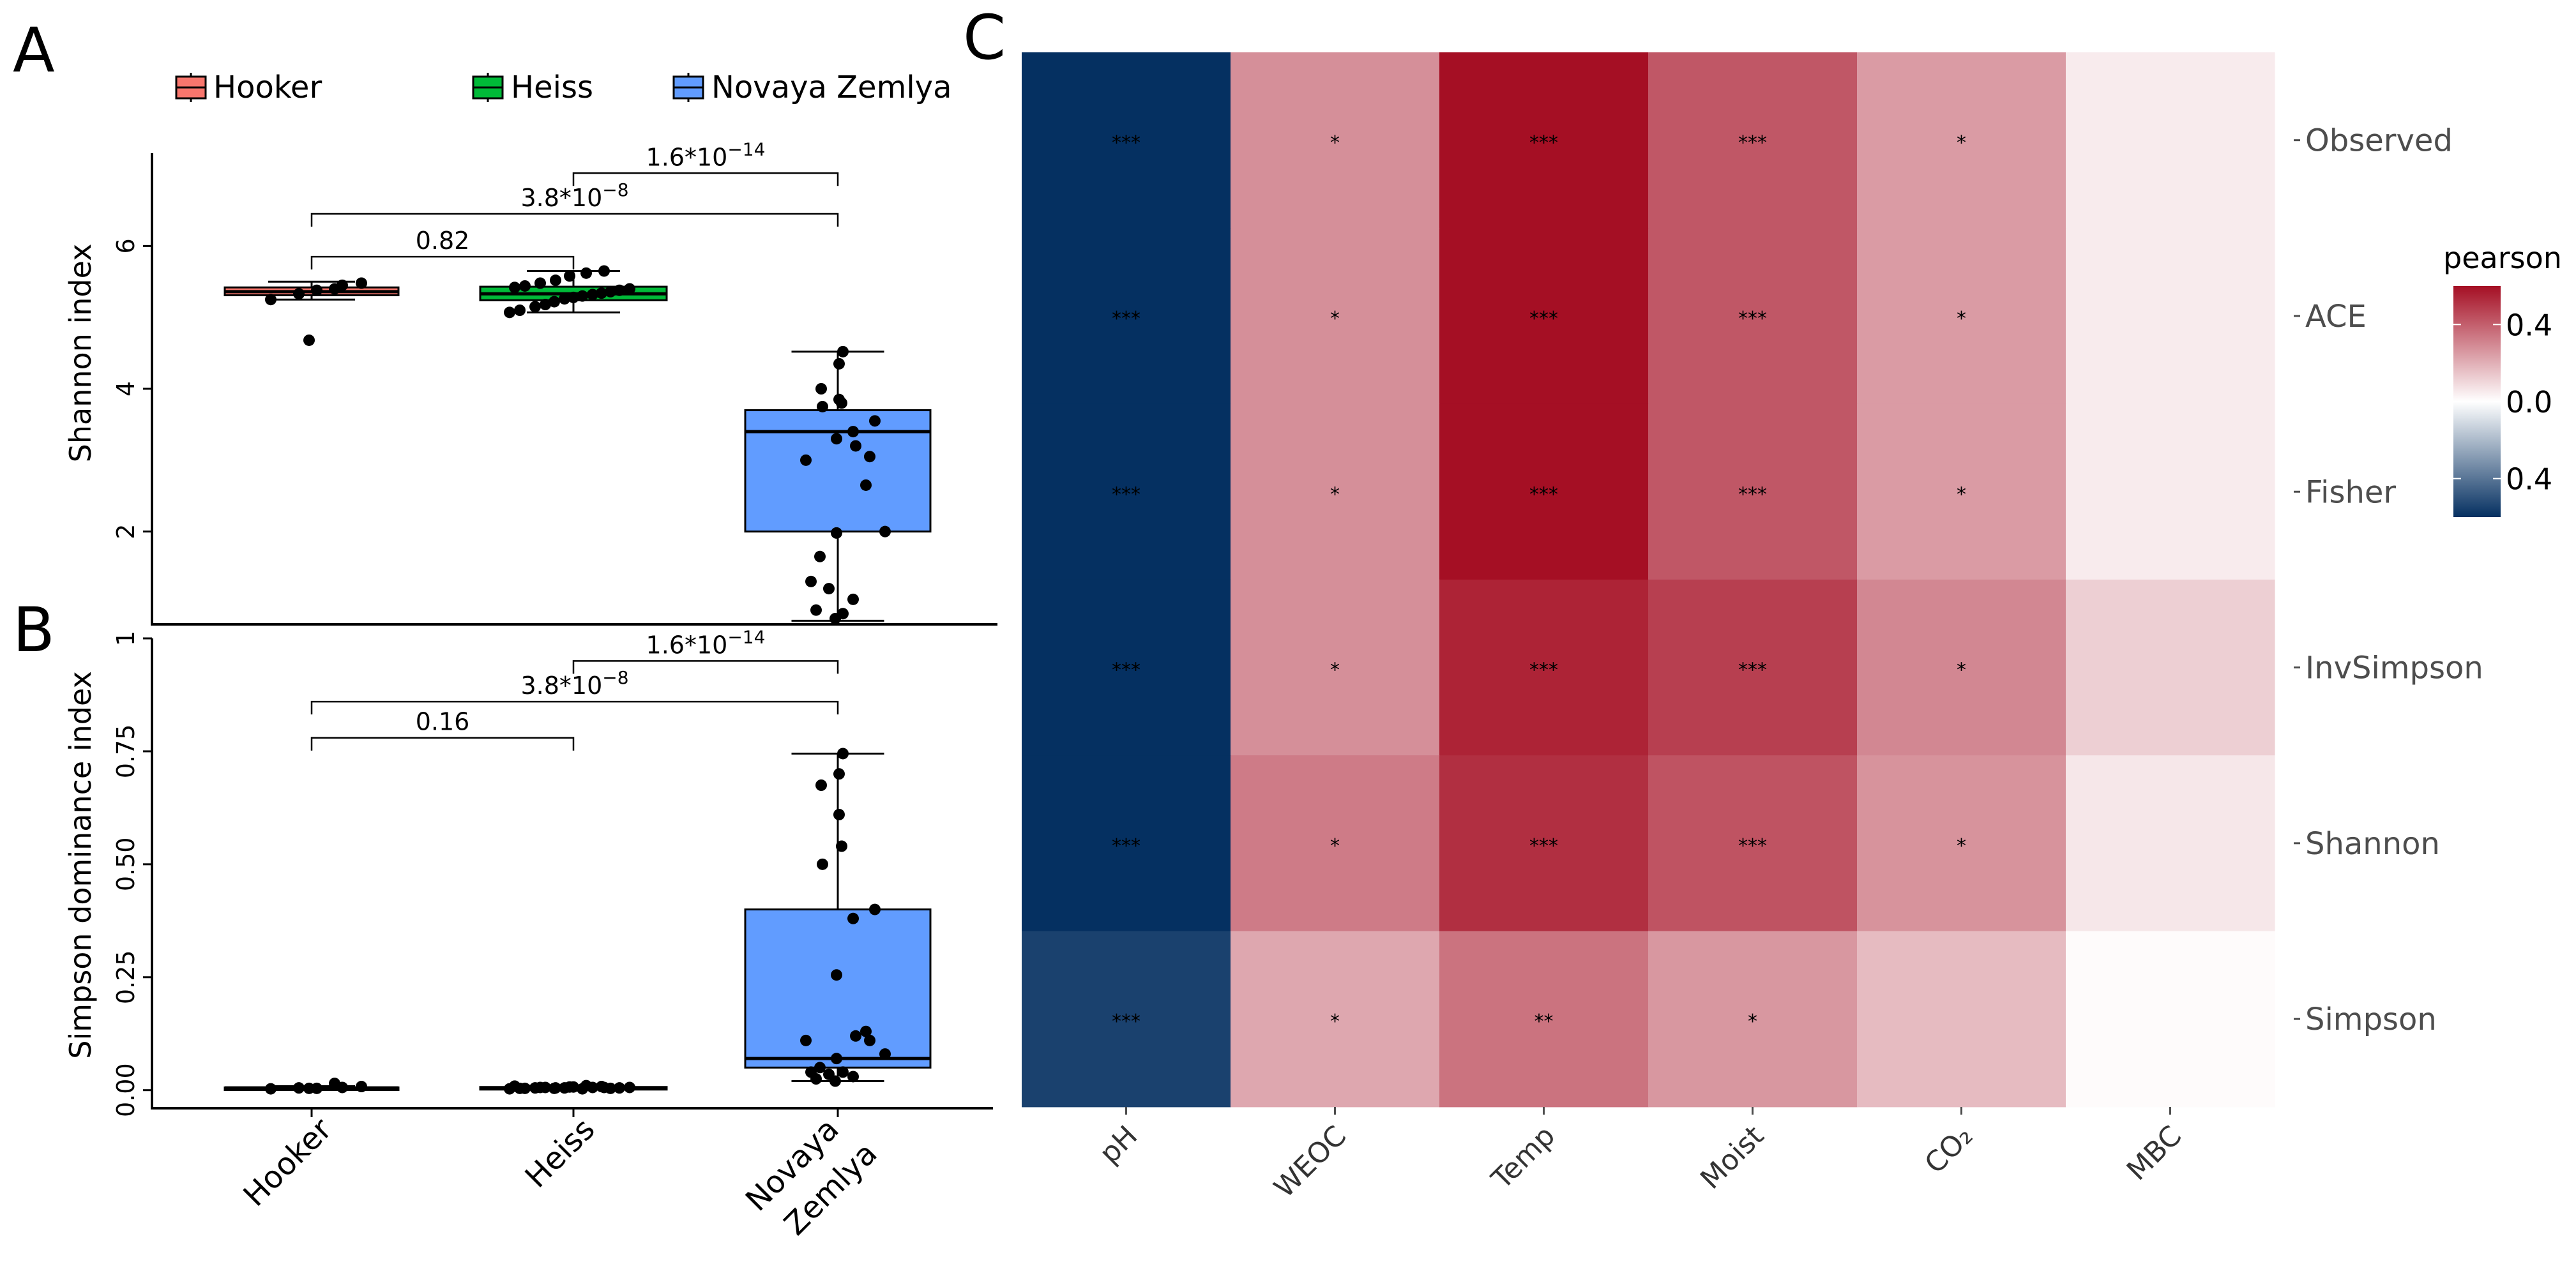  Describe the element at coordinates (1126, 846) in the screenshot. I see `heatmap-star-4-0: ***` at that location.